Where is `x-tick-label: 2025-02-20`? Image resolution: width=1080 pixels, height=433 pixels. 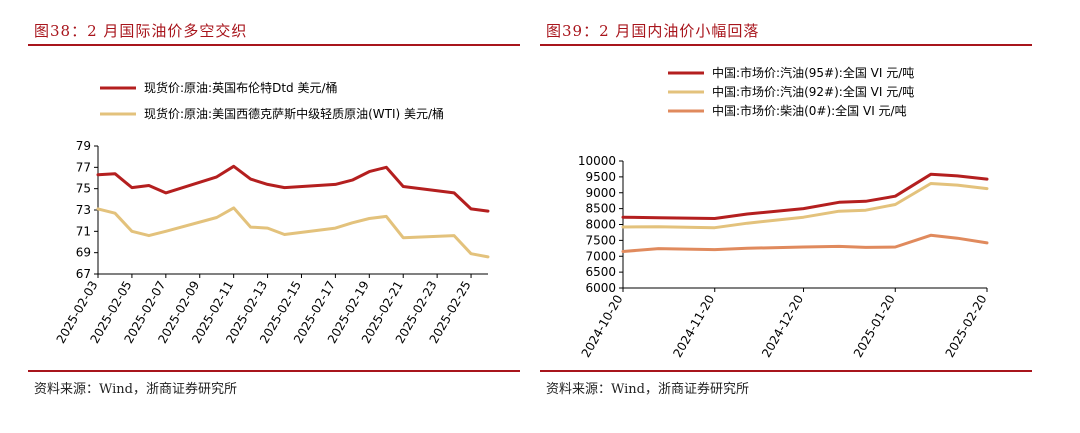 x-tick-label: 2025-02-20 is located at coordinates (966, 326).